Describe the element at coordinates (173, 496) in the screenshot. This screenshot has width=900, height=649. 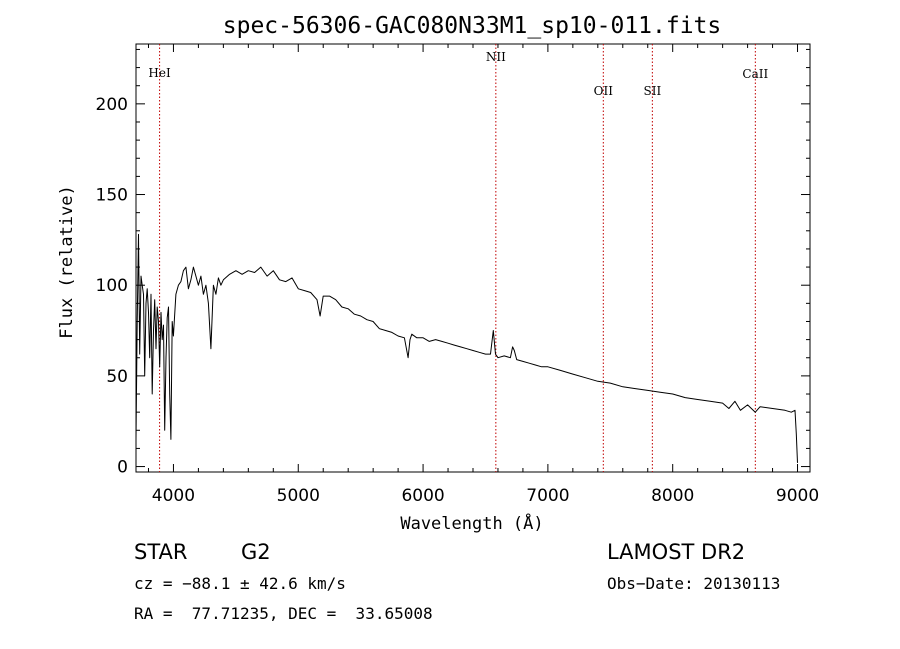
I see `x-tick-label: 4000` at that location.